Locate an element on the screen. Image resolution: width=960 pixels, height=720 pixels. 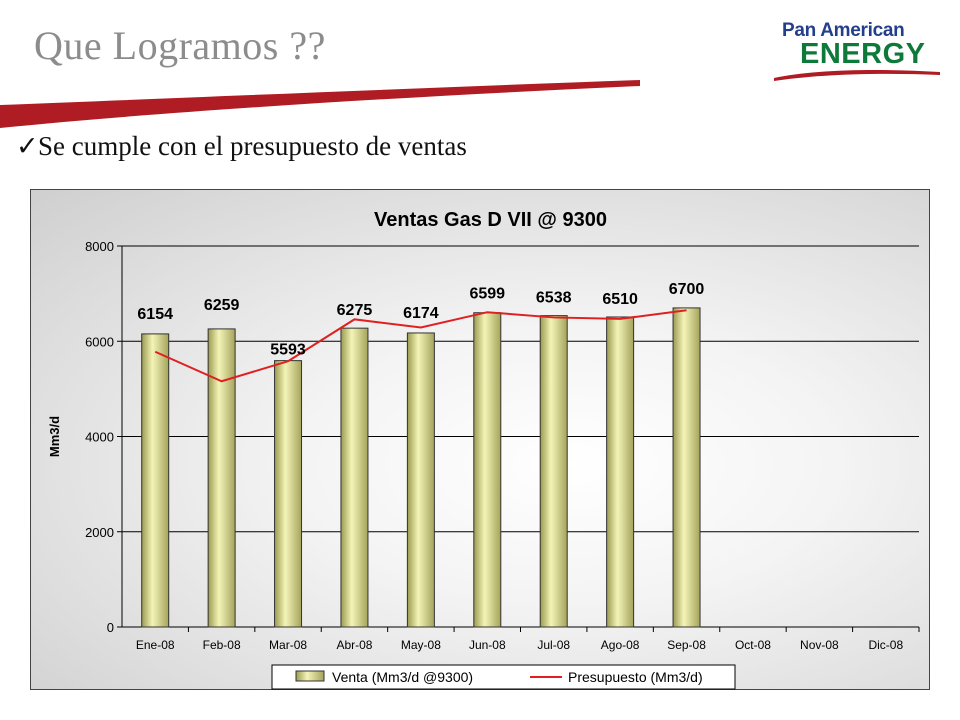
slide-title: Que Logramos ?? is located at coordinates (180, 45).